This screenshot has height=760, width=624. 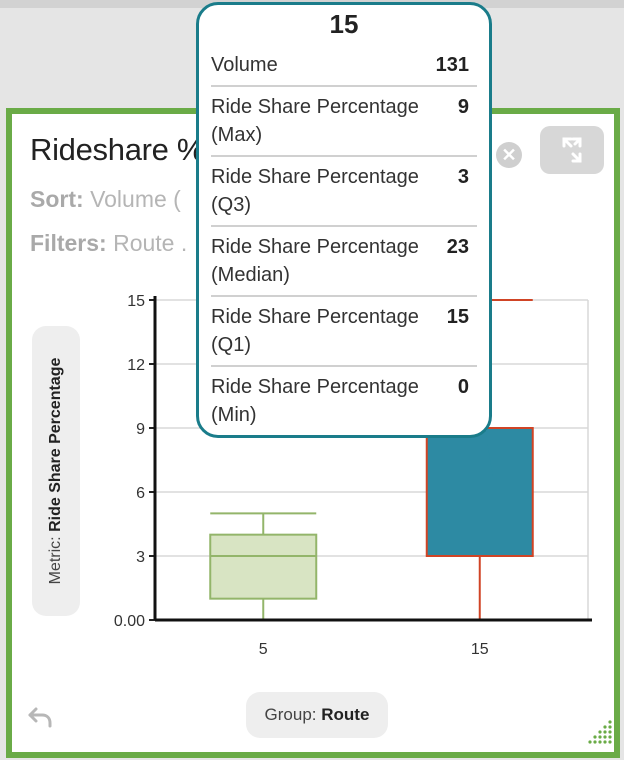 What do you see at coordinates (457, 317) in the screenshot?
I see `tooltip-value: 15` at bounding box center [457, 317].